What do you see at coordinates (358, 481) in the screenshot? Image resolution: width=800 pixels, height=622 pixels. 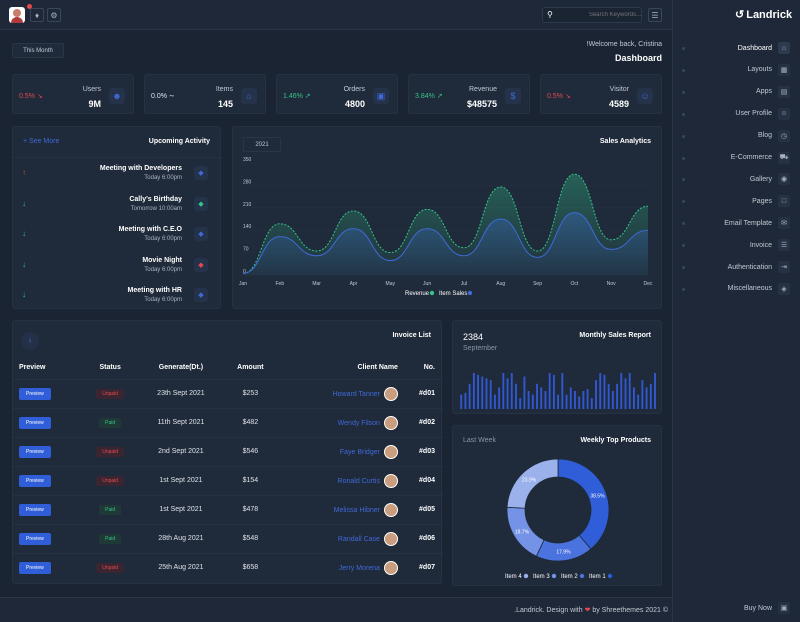 I see `client-name-link: Ronald Curtis` at bounding box center [358, 481].